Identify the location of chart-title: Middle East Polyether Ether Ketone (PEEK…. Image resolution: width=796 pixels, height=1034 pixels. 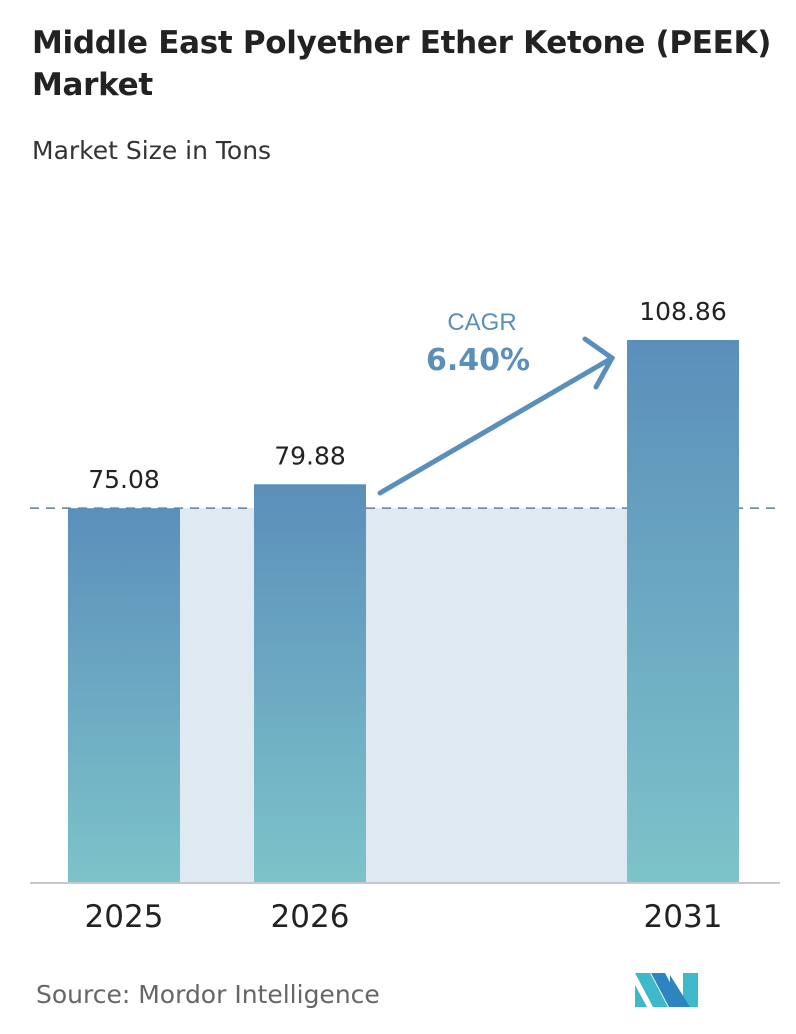
(402, 64).